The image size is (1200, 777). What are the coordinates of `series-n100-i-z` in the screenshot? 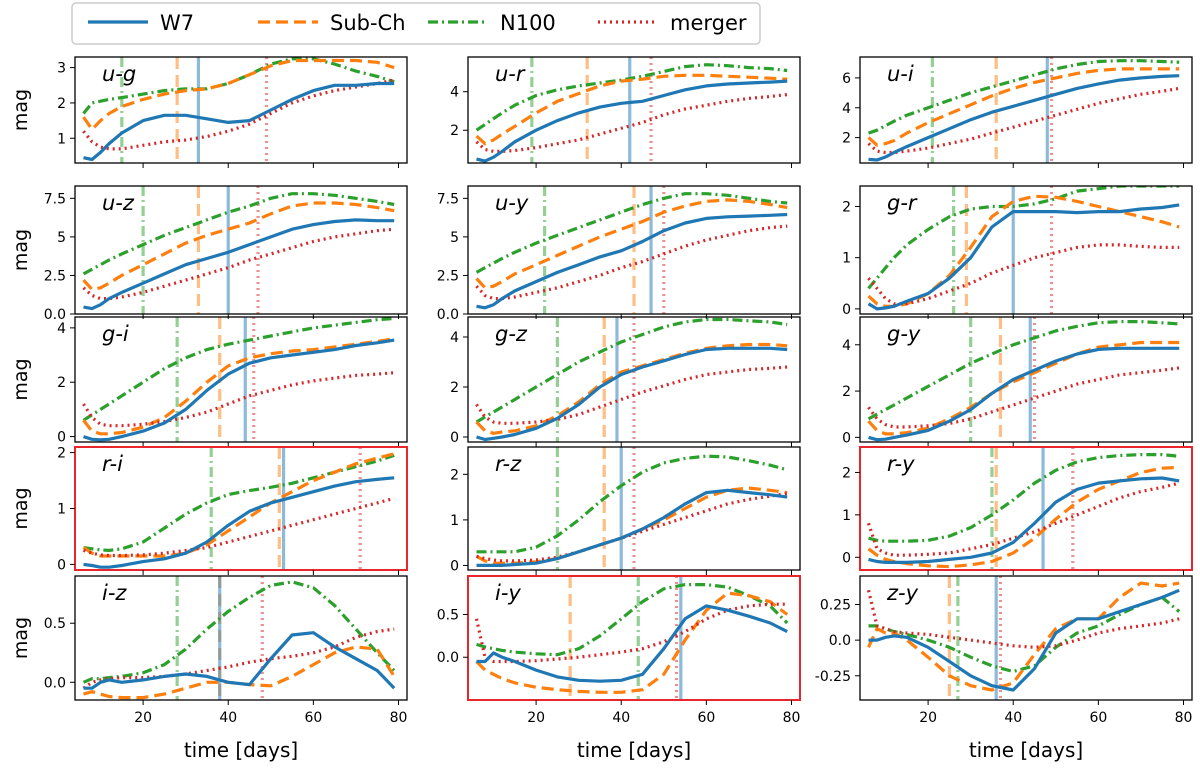 It's located at (239, 632).